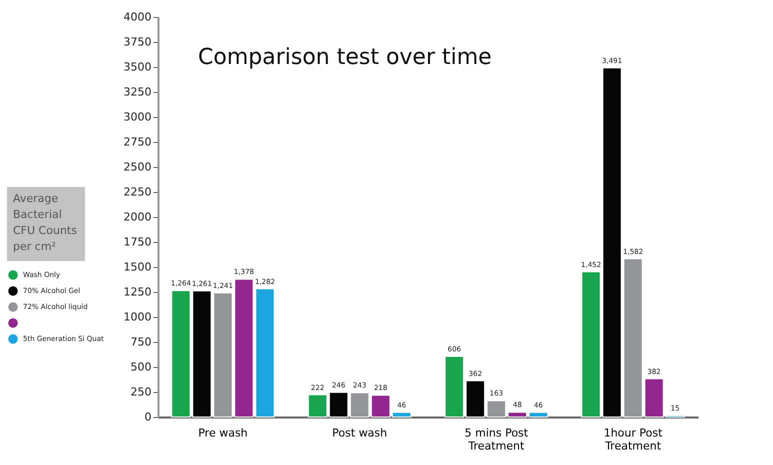 The width and height of the screenshot is (773, 465). I want to click on y-tick-label: 2500, so click(138, 167).